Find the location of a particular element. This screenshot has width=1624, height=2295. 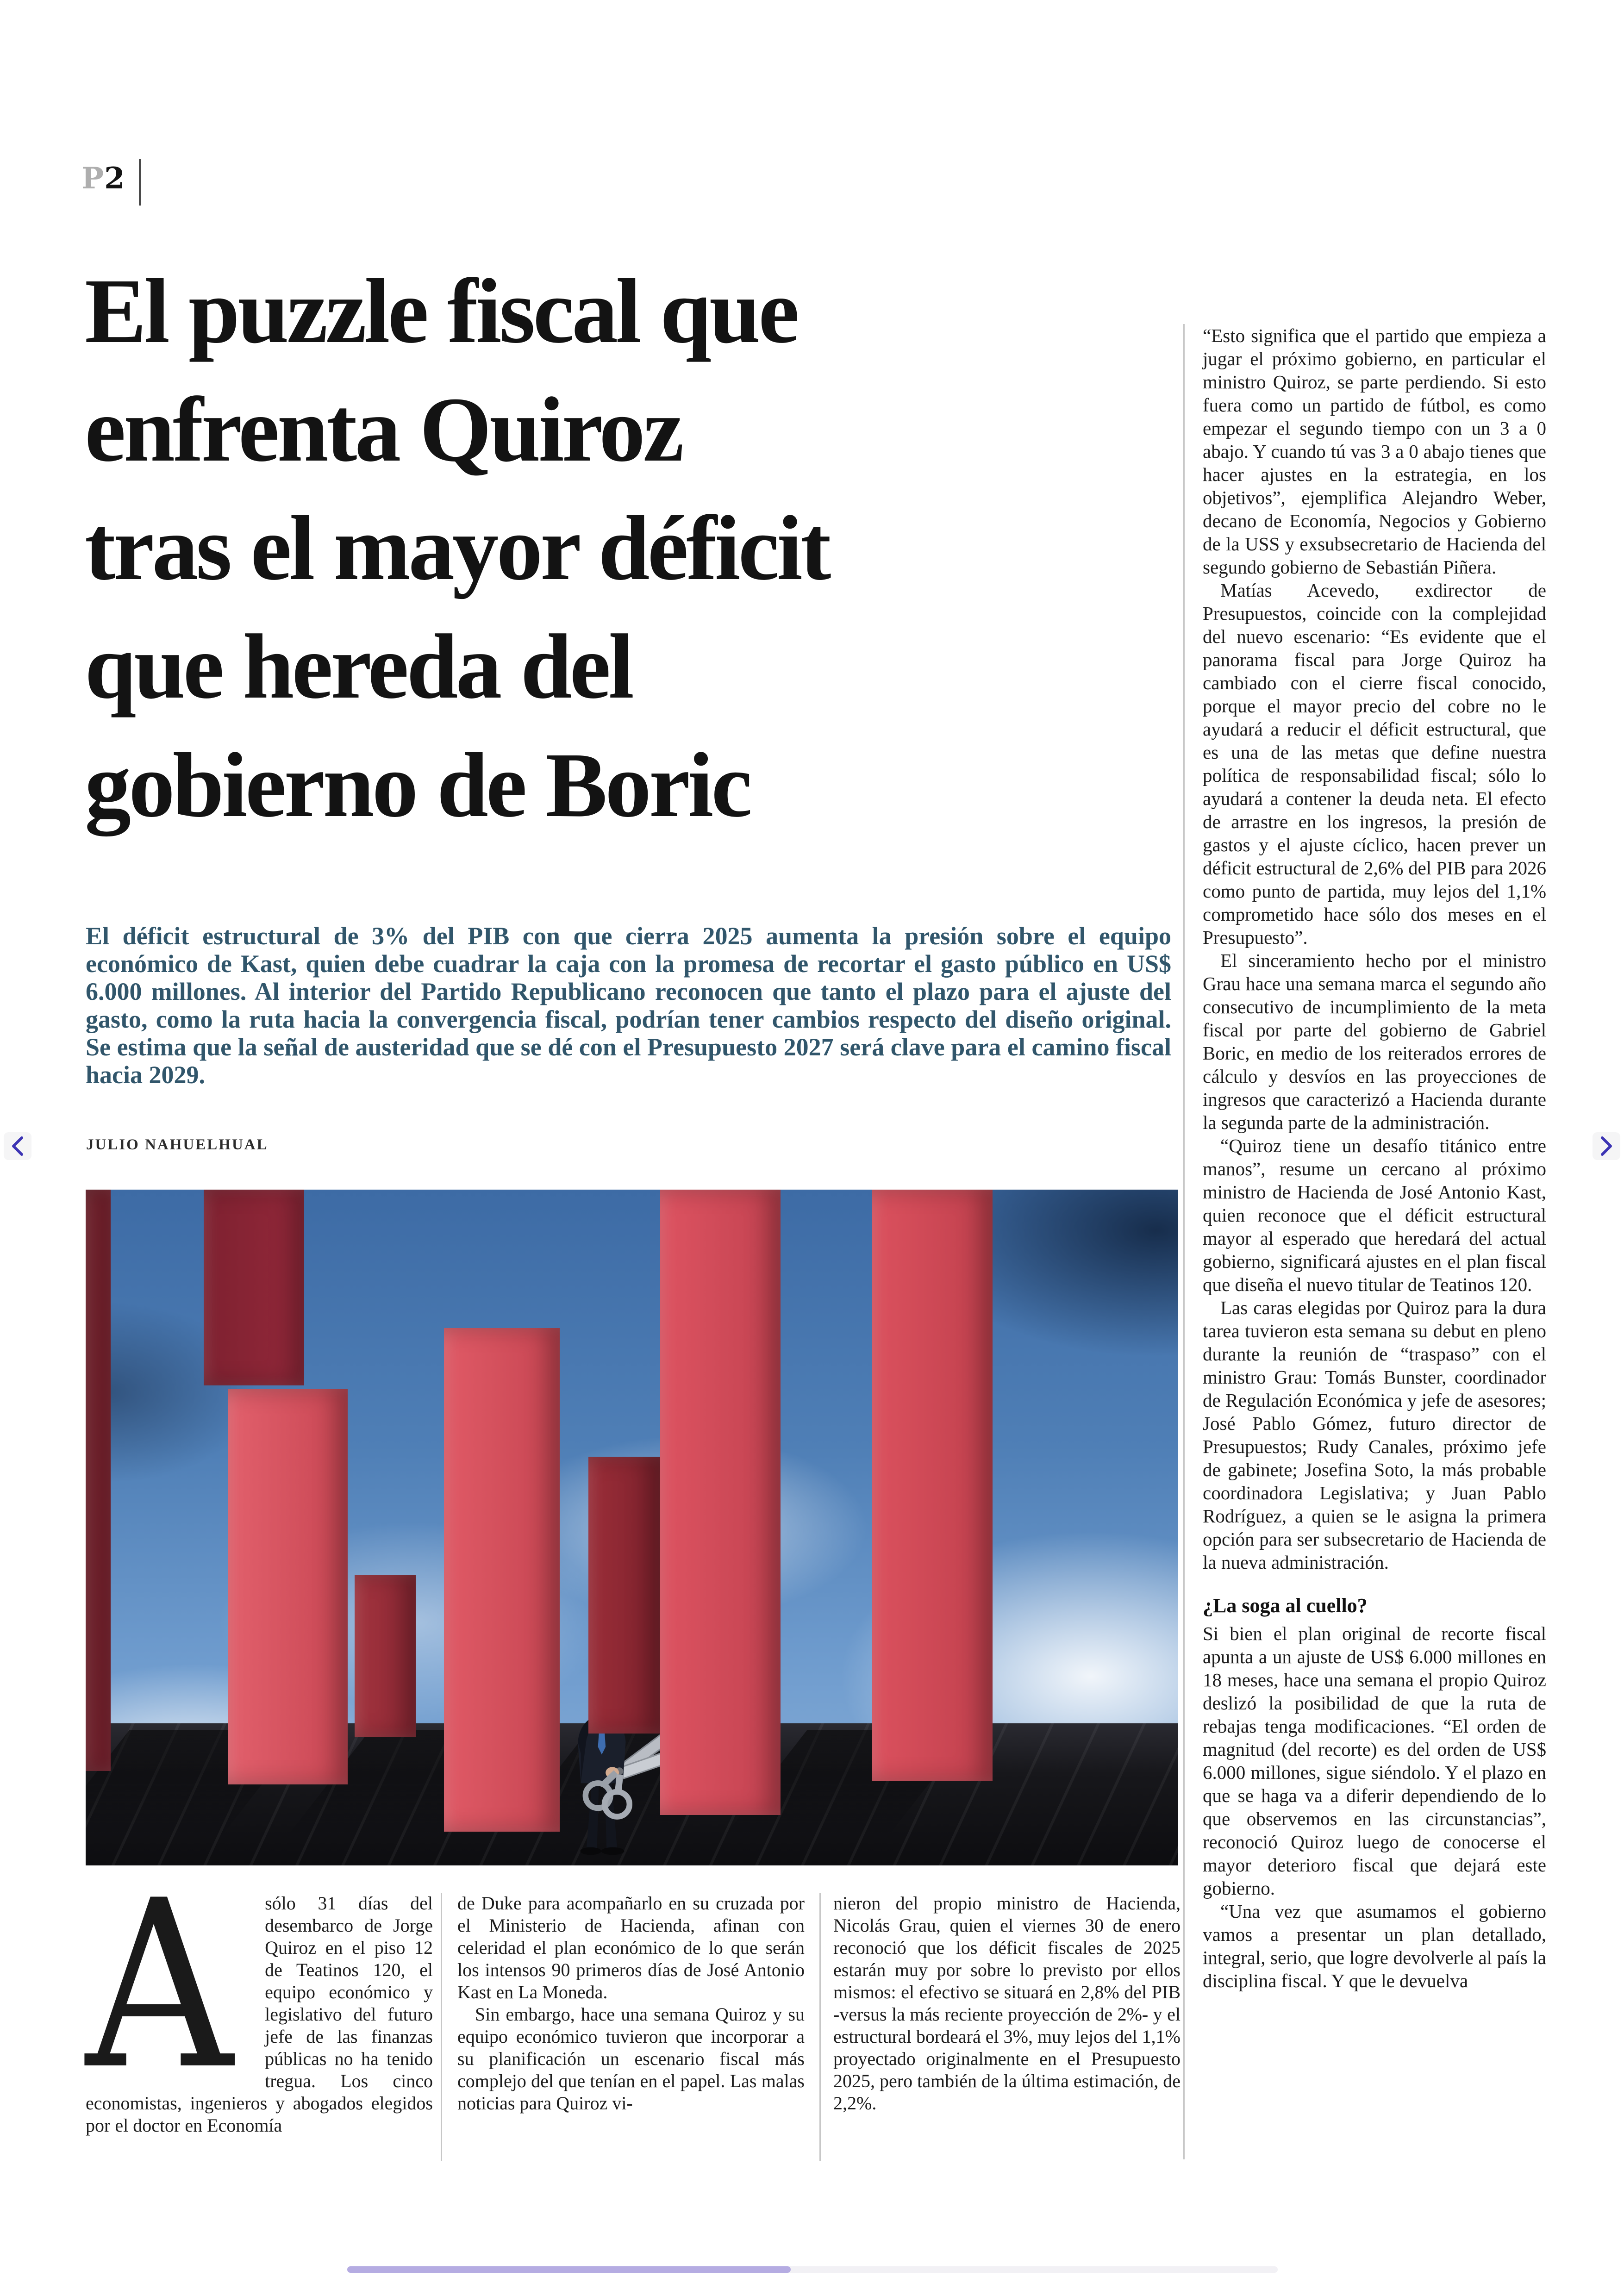

prev-page-button is located at coordinates (17, 1146).